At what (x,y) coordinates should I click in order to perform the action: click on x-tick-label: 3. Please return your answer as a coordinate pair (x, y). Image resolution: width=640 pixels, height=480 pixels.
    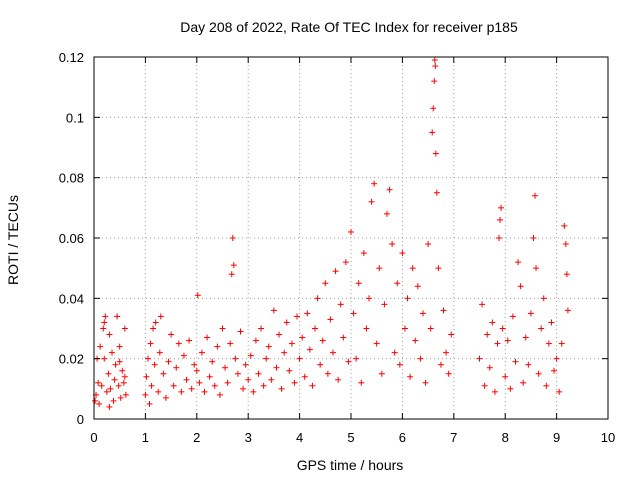
    Looking at the image, I should click on (248, 437).